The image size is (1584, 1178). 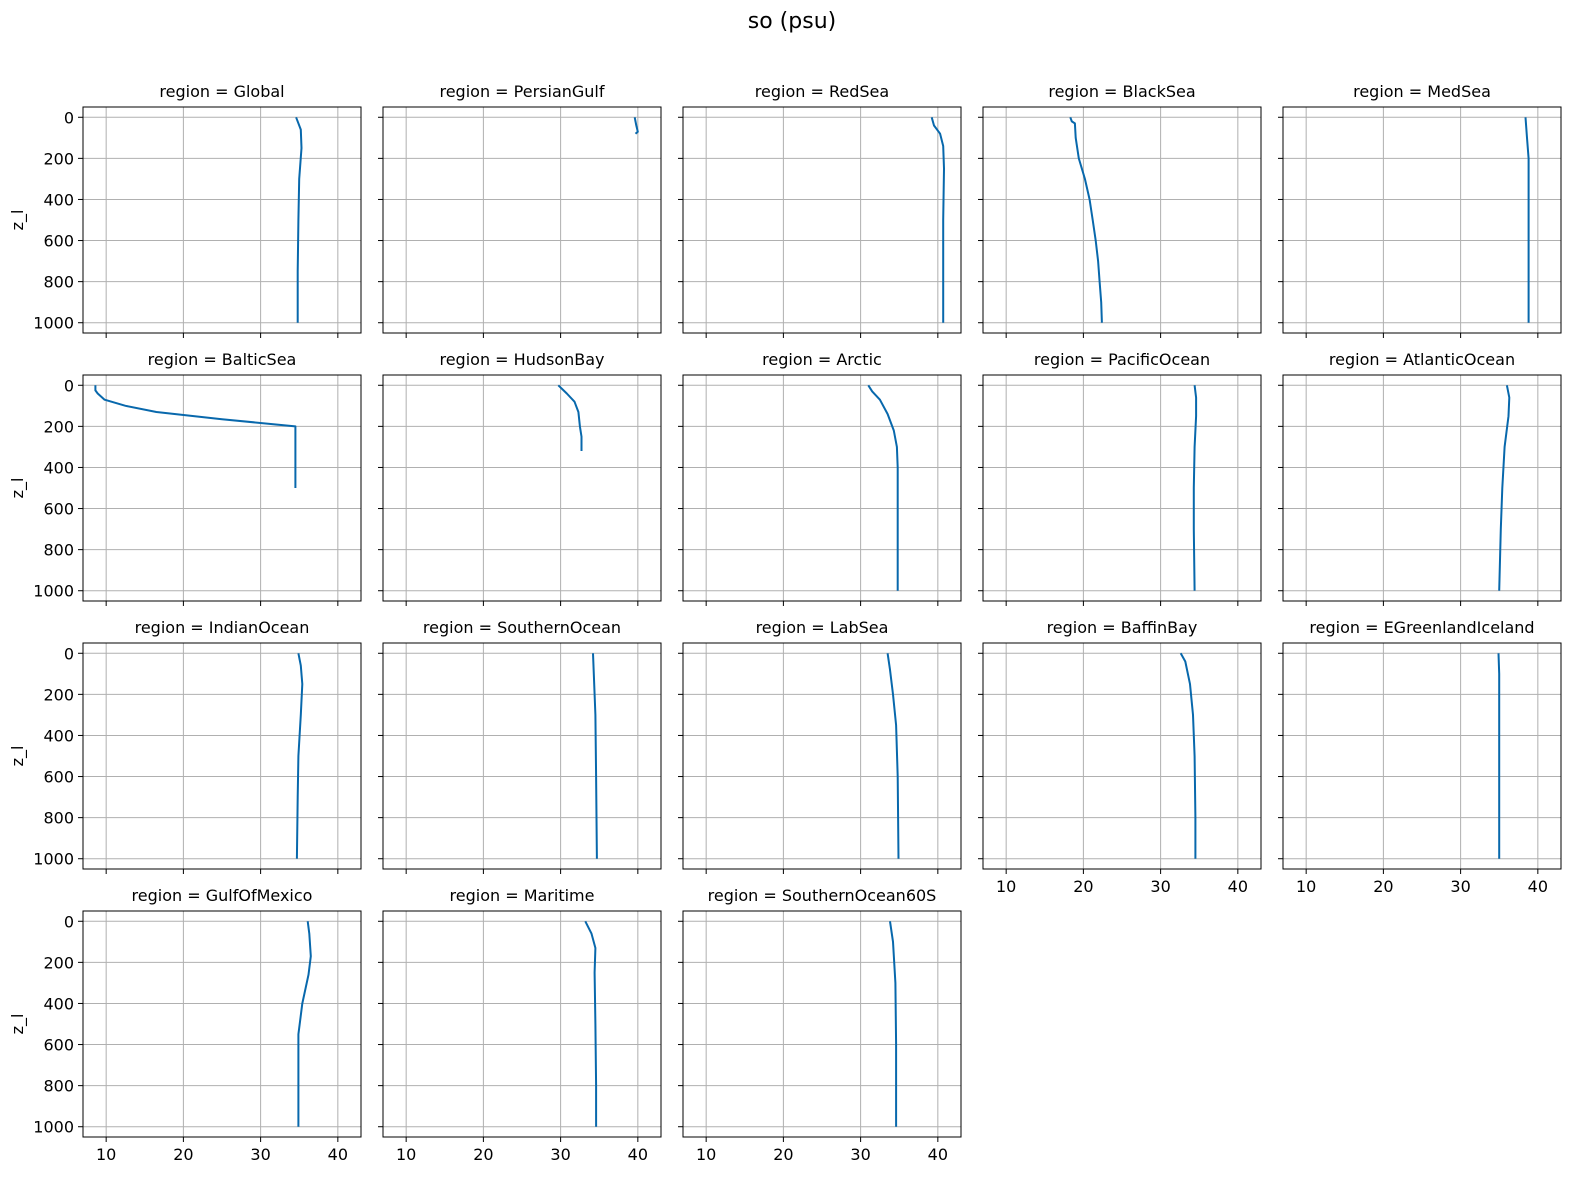 What do you see at coordinates (893, 1024) in the screenshot?
I see `series-line-SouthernOcean60S` at bounding box center [893, 1024].